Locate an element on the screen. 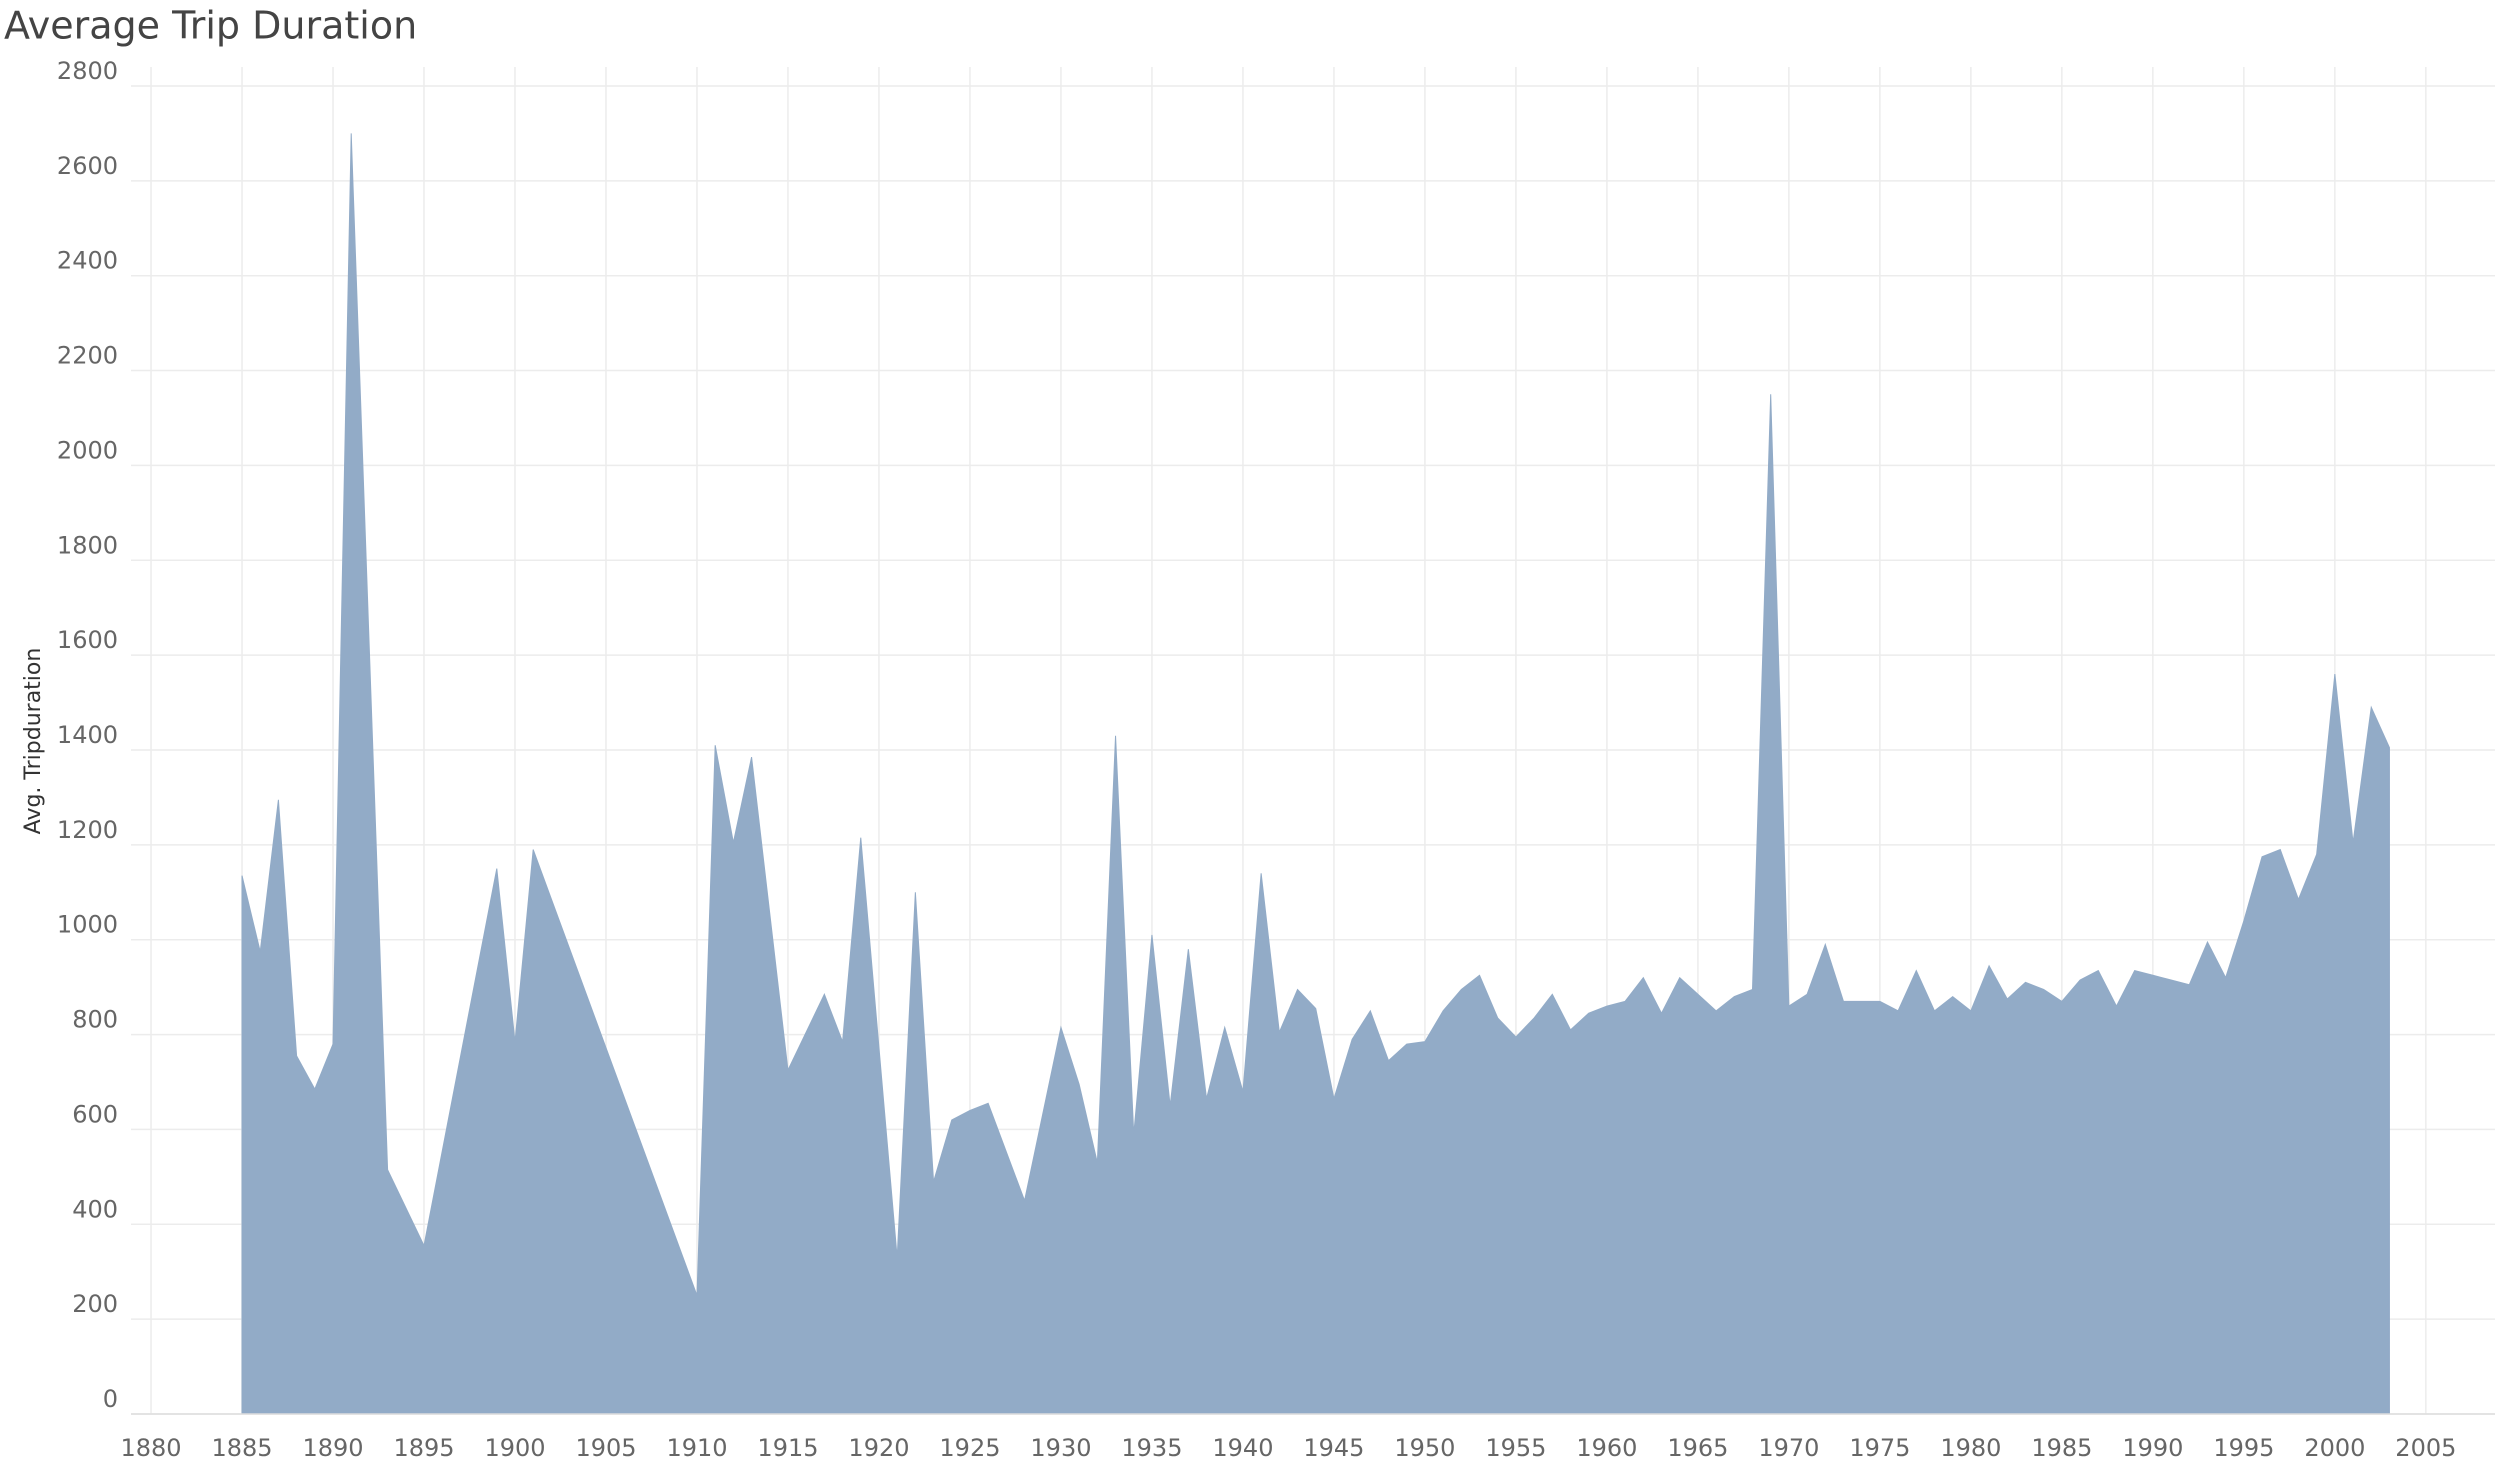 The width and height of the screenshot is (2495, 1484). x-tick-label: 1970 is located at coordinates (1788, 1448).